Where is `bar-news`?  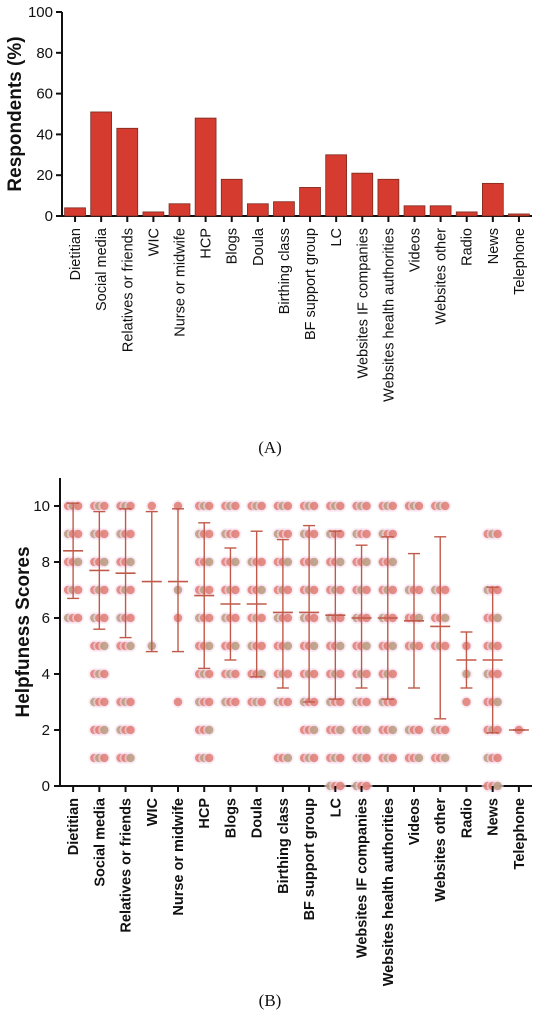 bar-news is located at coordinates (492, 199).